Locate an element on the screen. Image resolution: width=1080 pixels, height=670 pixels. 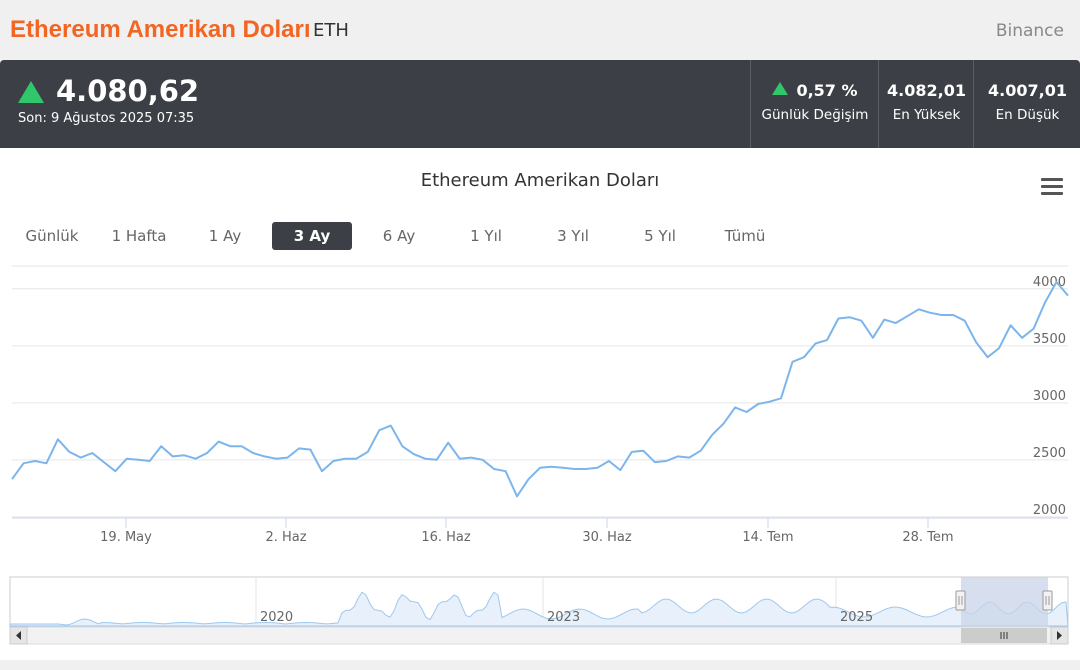
range-button: 1 Yıl is located at coordinates (486, 236).